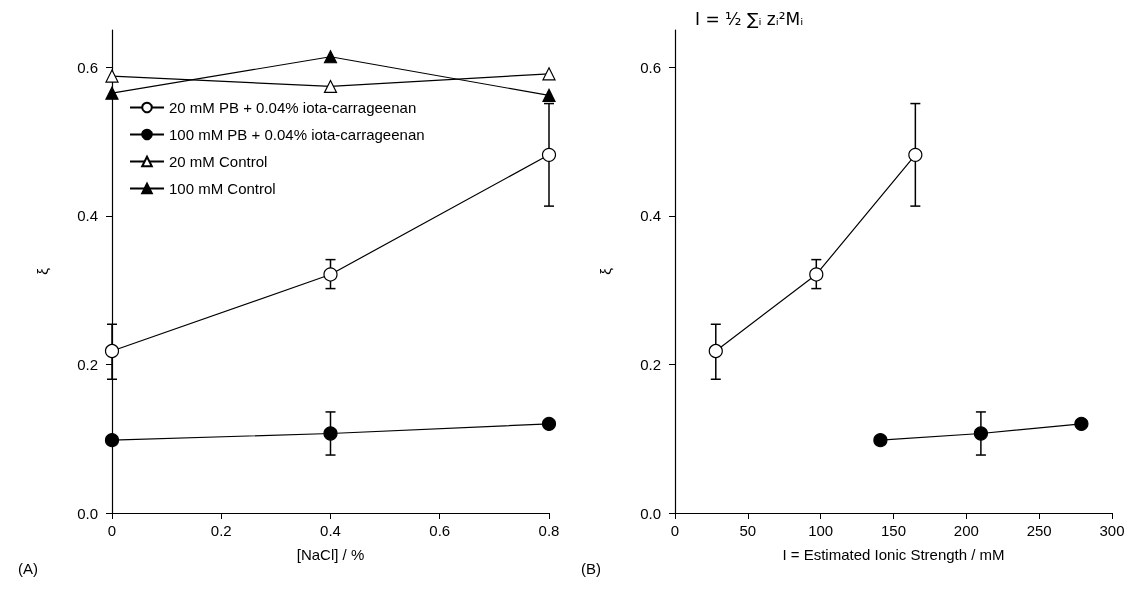  I want to click on text: (B), so click(591, 568).